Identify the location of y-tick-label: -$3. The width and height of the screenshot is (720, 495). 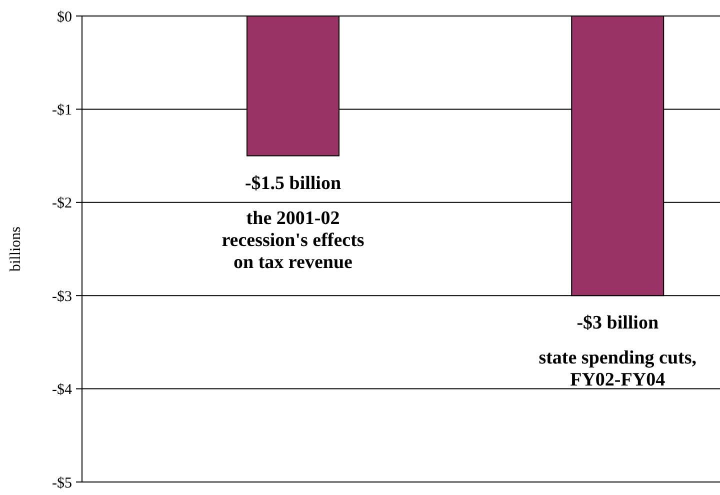
(62, 296).